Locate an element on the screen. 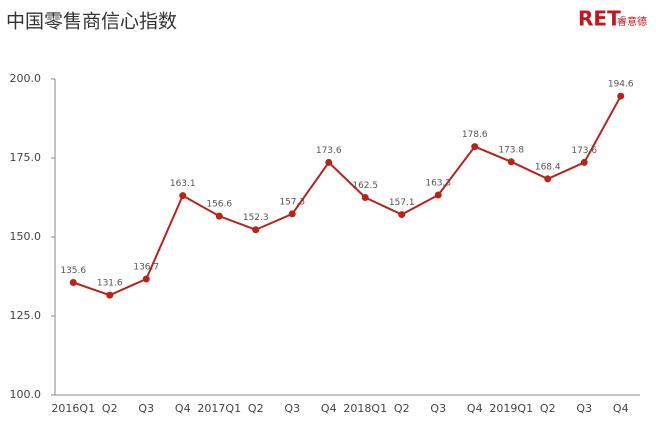 Image resolution: width=656 pixels, height=425 pixels. value-label: 163.1 is located at coordinates (183, 184).